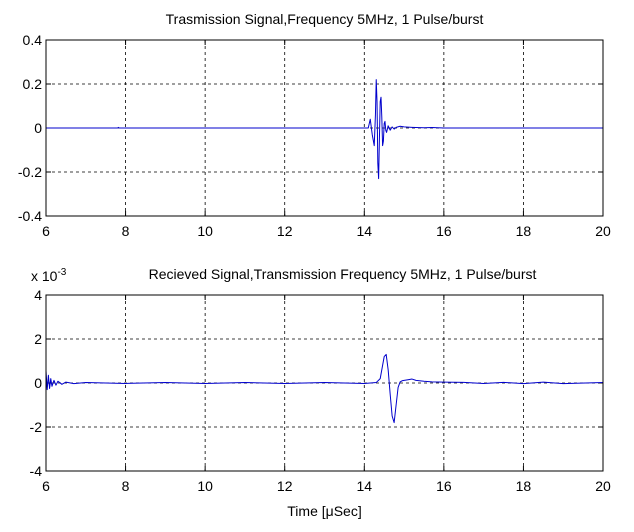  Describe the element at coordinates (285, 231) in the screenshot. I see `top-x-tick-label: 12` at that location.